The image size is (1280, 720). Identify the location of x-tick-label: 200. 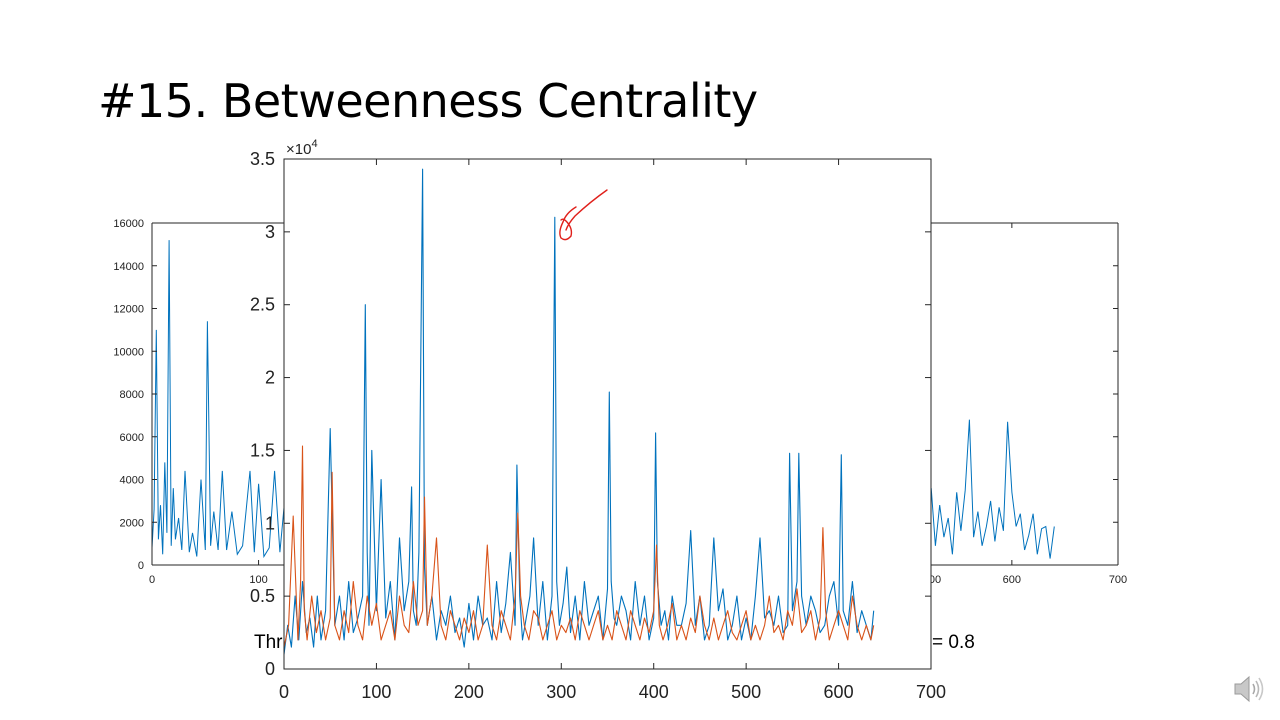
(469, 692).